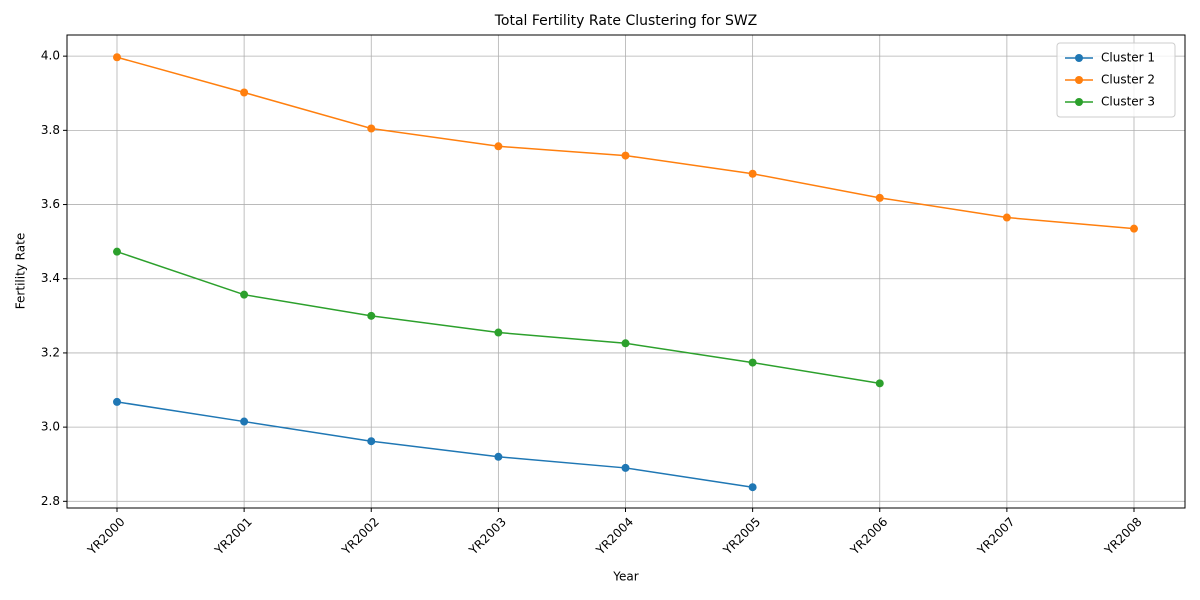 Image resolution: width=1200 pixels, height=600 pixels. Describe the element at coordinates (1122, 536) in the screenshot. I see `x-tick-label: YR2008` at that location.